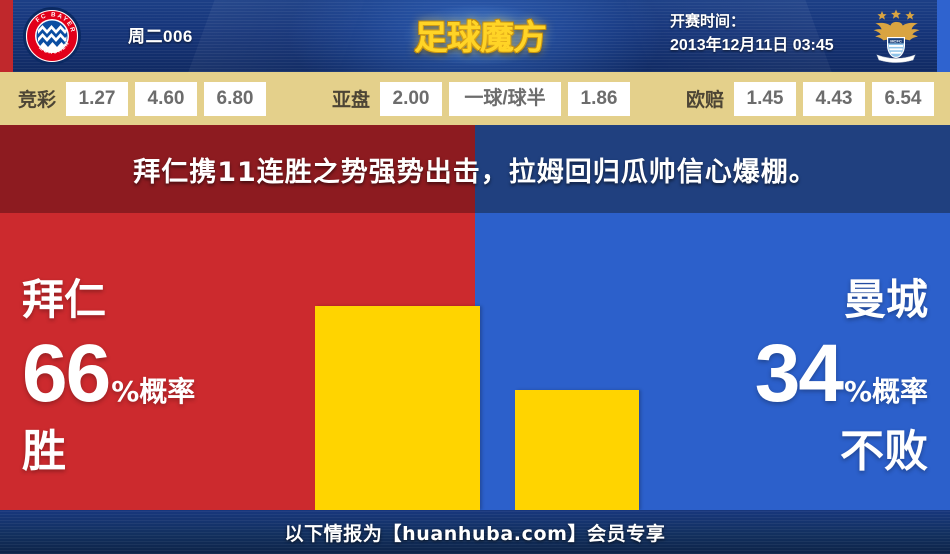 The image size is (950, 554). Describe the element at coordinates (160, 36) in the screenshot. I see `match-number: 周二006` at that location.